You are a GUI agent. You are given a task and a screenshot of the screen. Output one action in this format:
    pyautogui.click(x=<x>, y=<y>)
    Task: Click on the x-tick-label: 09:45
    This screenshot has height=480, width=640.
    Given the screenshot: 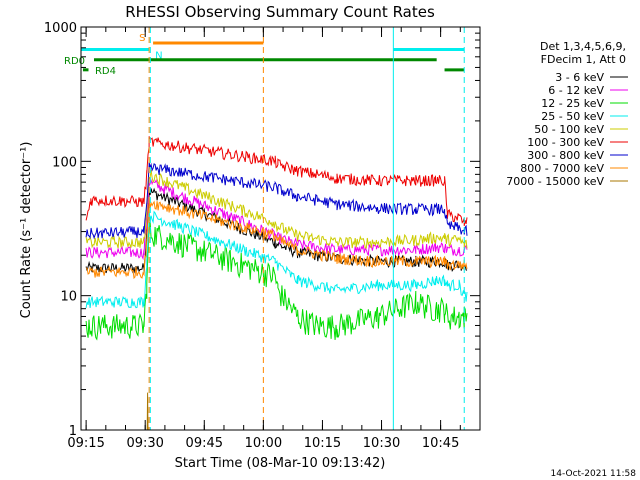 What is the action you would take?
    pyautogui.click(x=204, y=443)
    